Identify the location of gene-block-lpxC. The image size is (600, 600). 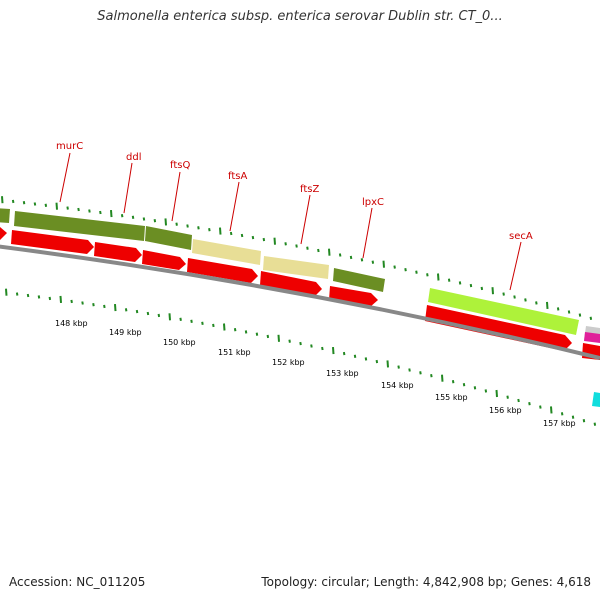
(359, 280).